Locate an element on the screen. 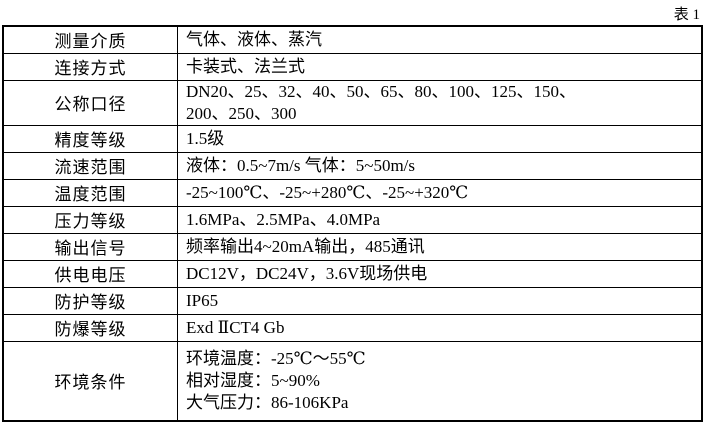 This screenshot has height=423, width=706. row-label: 防护等级 is located at coordinates (90, 300).